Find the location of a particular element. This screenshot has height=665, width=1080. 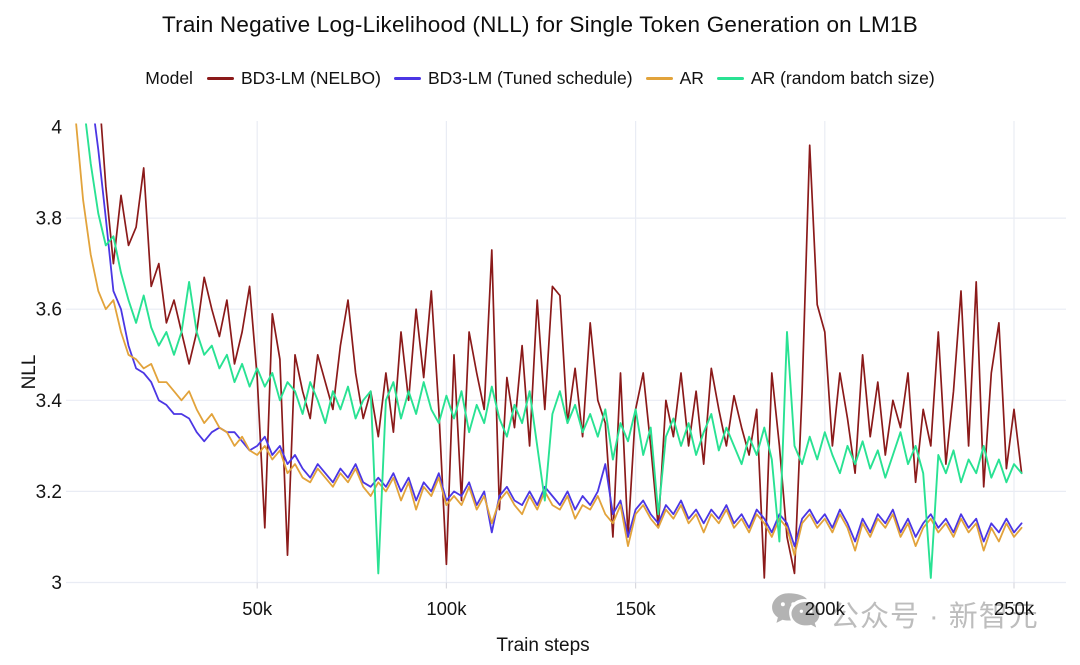

legend-item-bd3lm-tuned: BD3-LM (Tuned schedule) is located at coordinates (513, 78).